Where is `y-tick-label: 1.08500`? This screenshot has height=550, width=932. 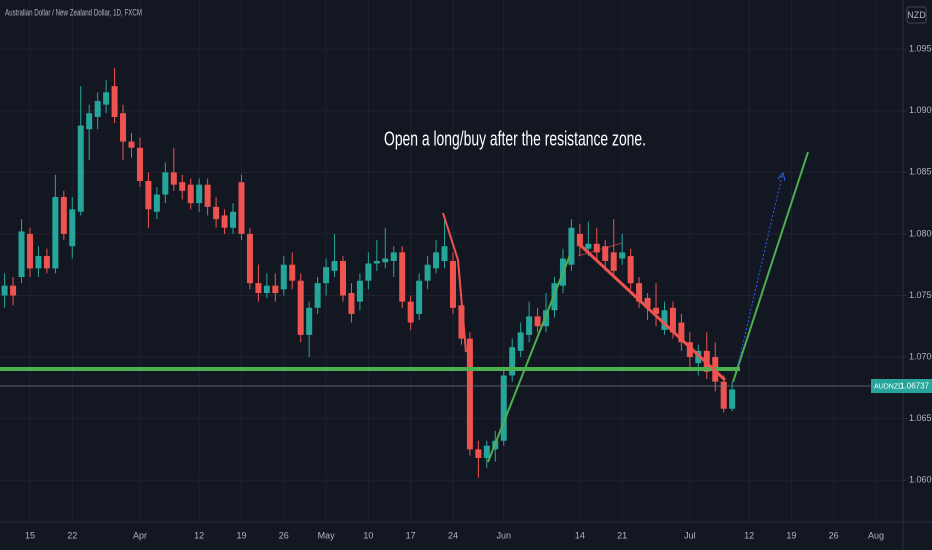 y-tick-label: 1.08500 is located at coordinates (920, 172).